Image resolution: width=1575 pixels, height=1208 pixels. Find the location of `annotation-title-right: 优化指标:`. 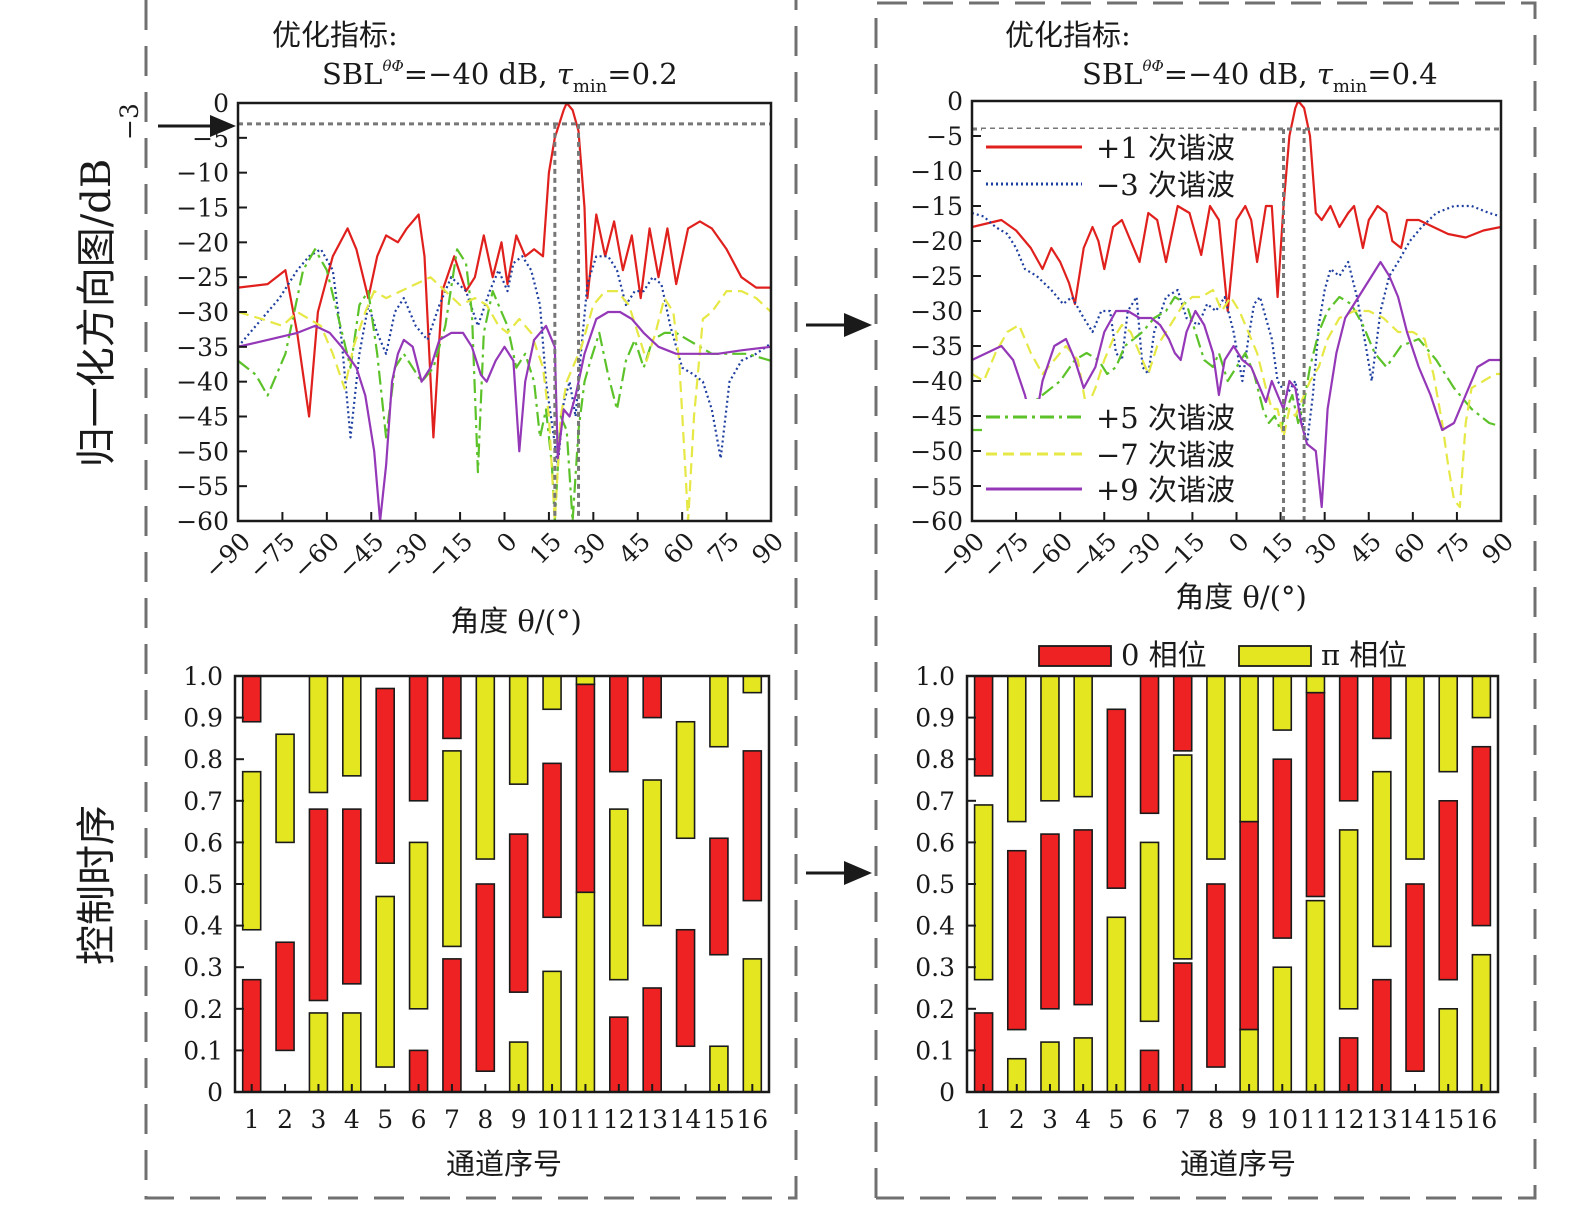

annotation-title-right: 优化指标: is located at coordinates (1068, 35).